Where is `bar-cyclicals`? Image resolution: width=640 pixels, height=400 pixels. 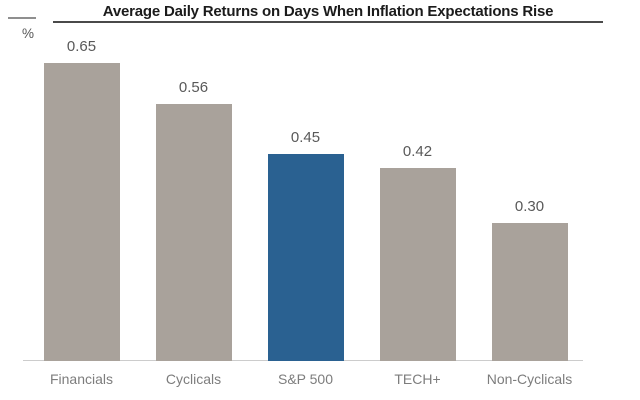
bar-cyclicals is located at coordinates (193, 232).